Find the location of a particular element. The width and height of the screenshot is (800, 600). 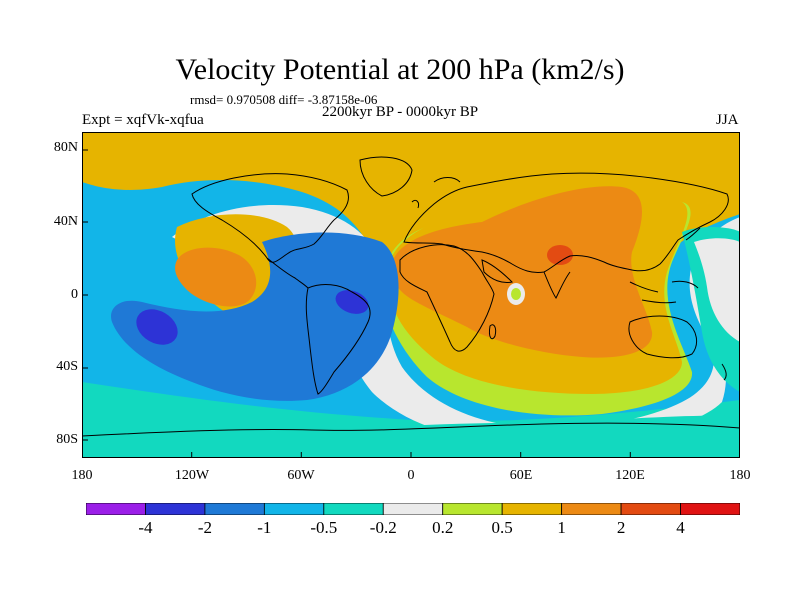

map-title: Velocity Potential at 200 hPa (km2/s) is located at coordinates (400, 69).